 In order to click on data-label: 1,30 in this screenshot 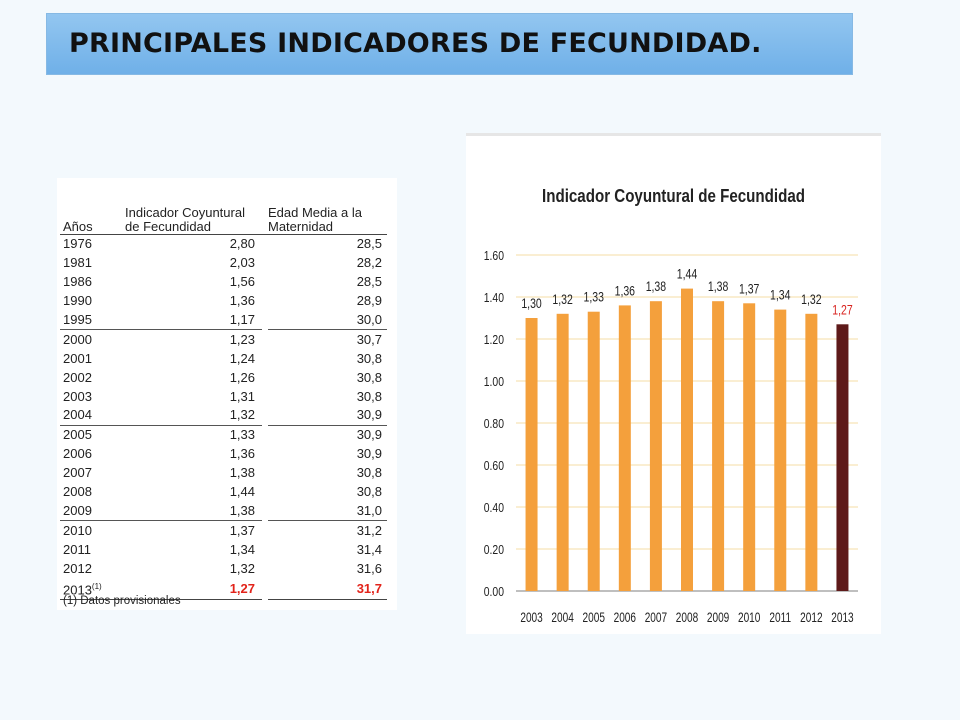, I will do `click(531, 304)`.